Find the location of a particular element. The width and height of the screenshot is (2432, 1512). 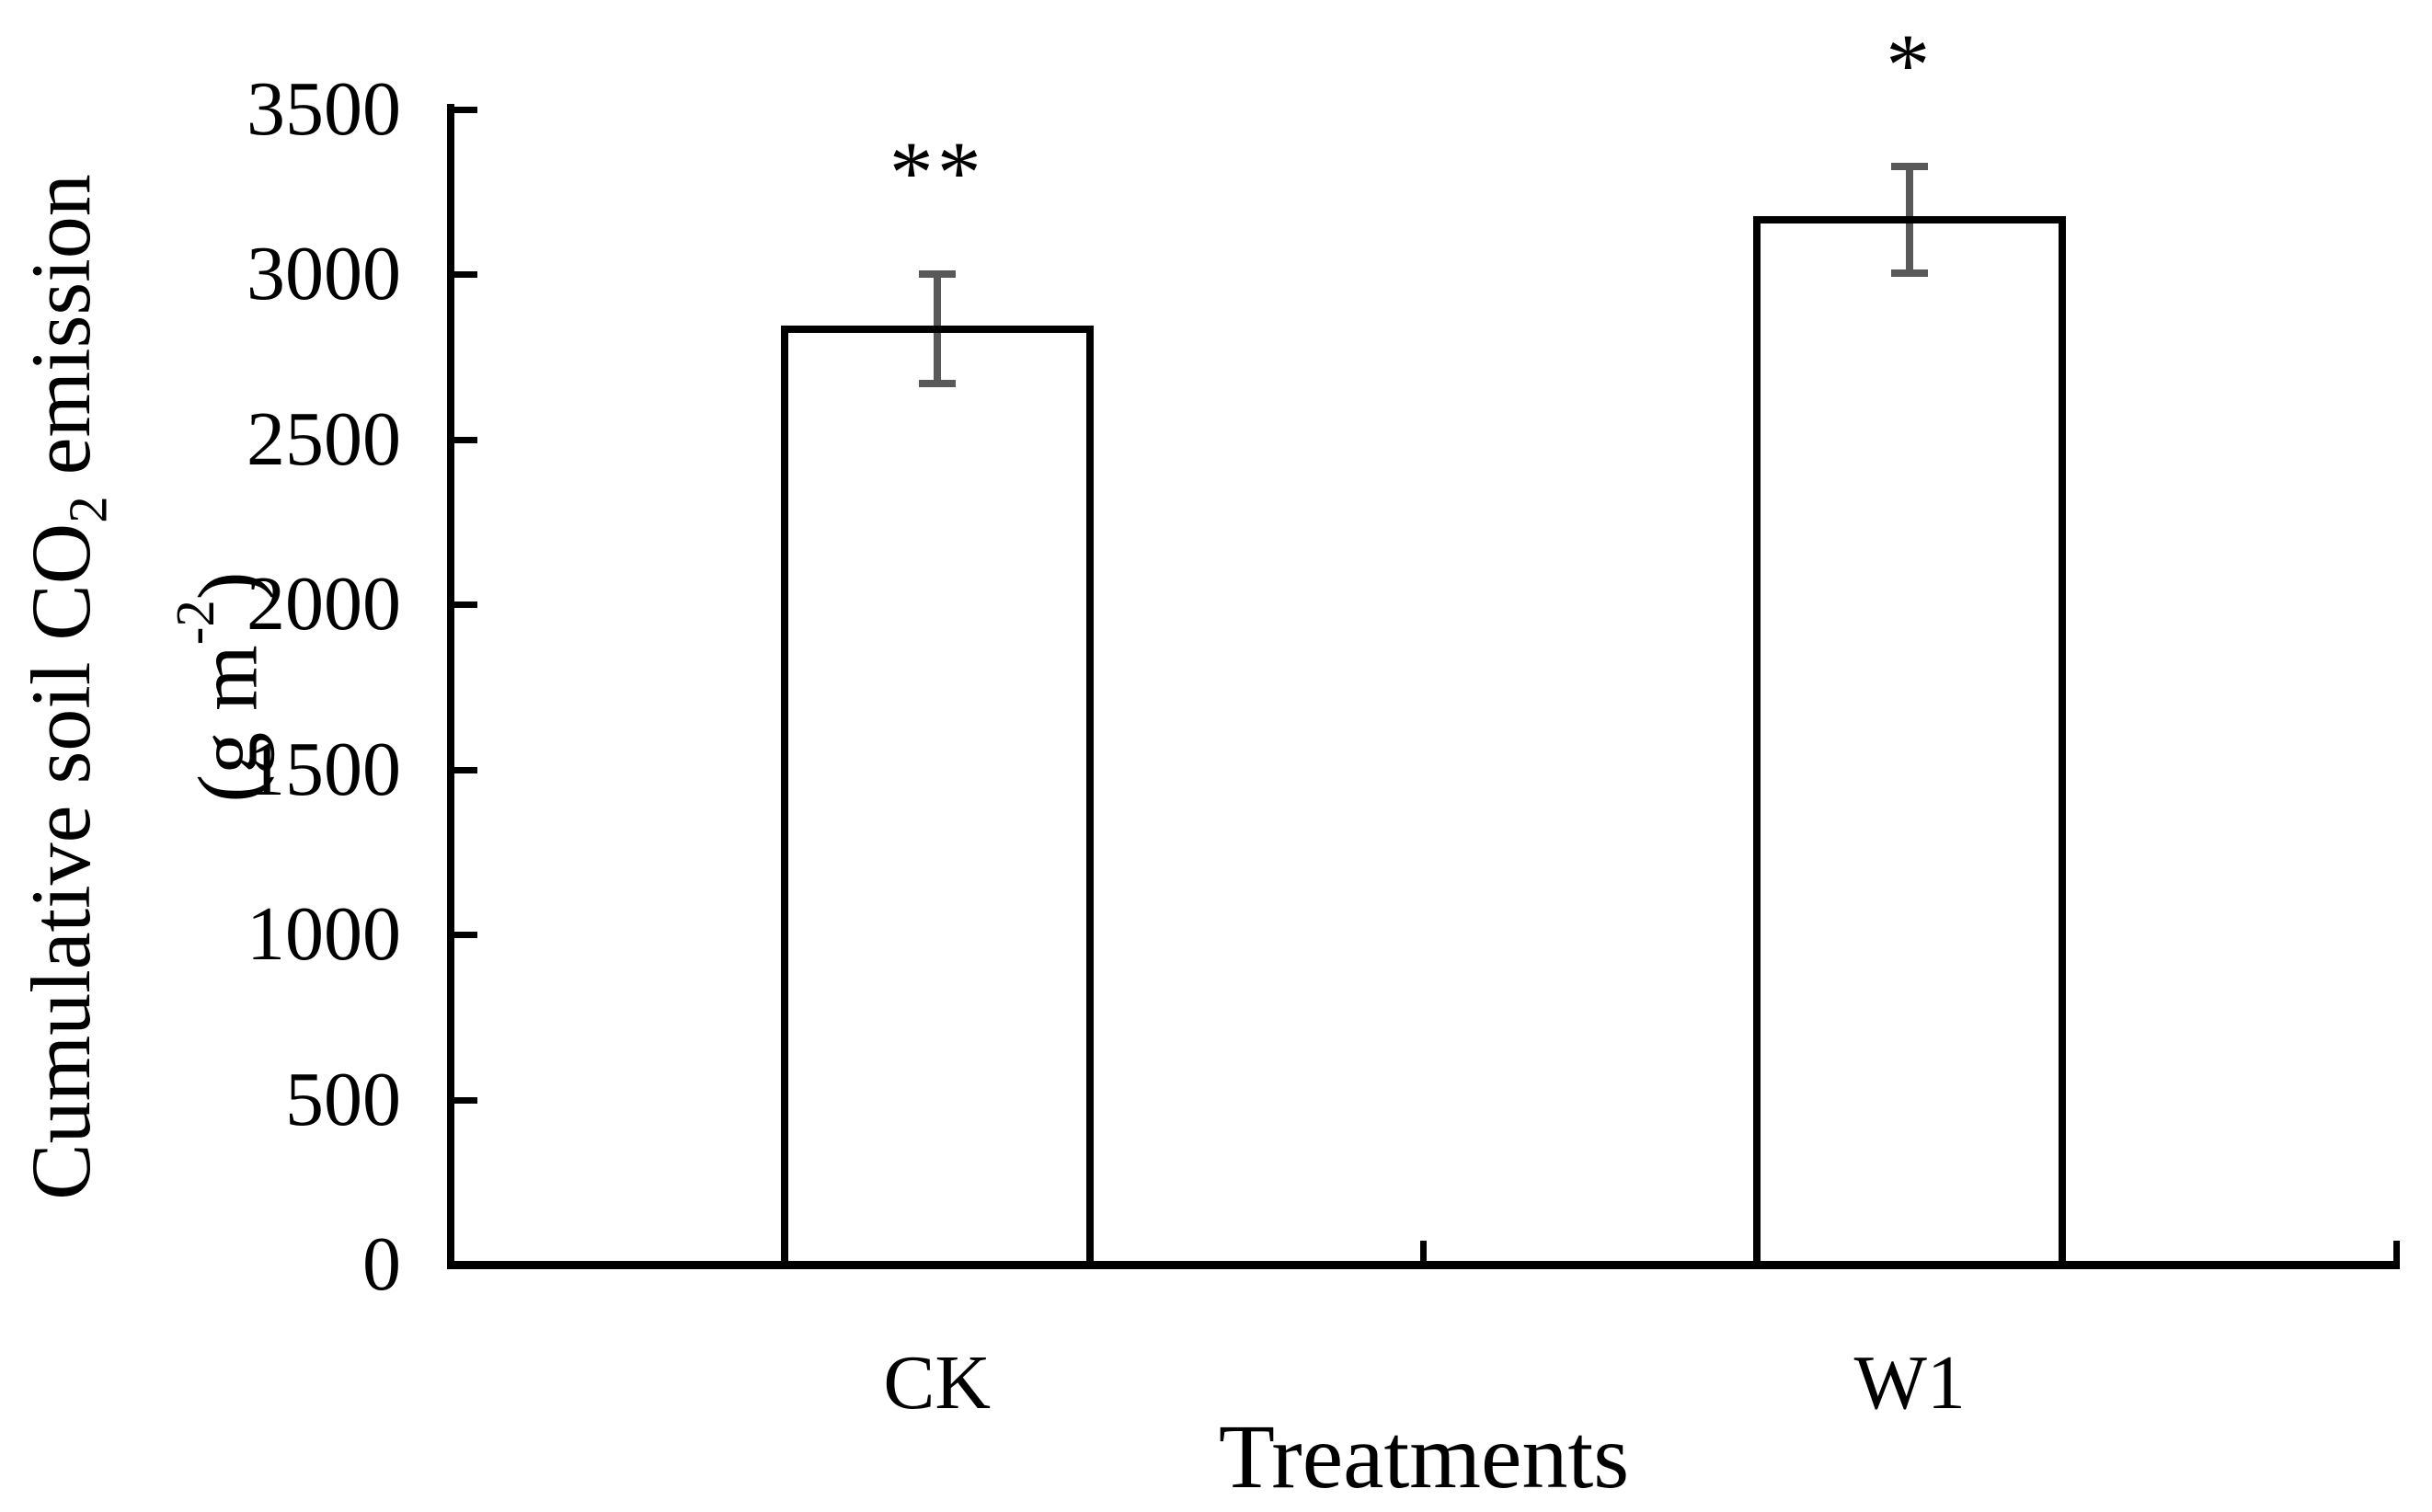

y-axis-tick-top is located at coordinates (465, 110).